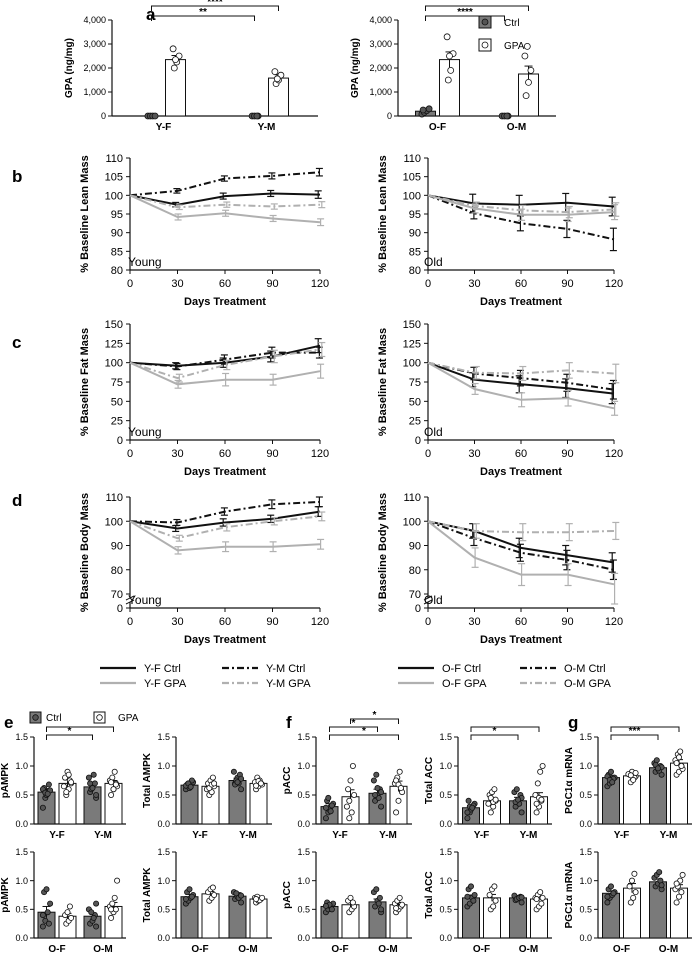 The height and width of the screenshot is (974, 700). What do you see at coordinates (272, 622) in the screenshot?
I see `x-tick-label: 90` at bounding box center [272, 622].